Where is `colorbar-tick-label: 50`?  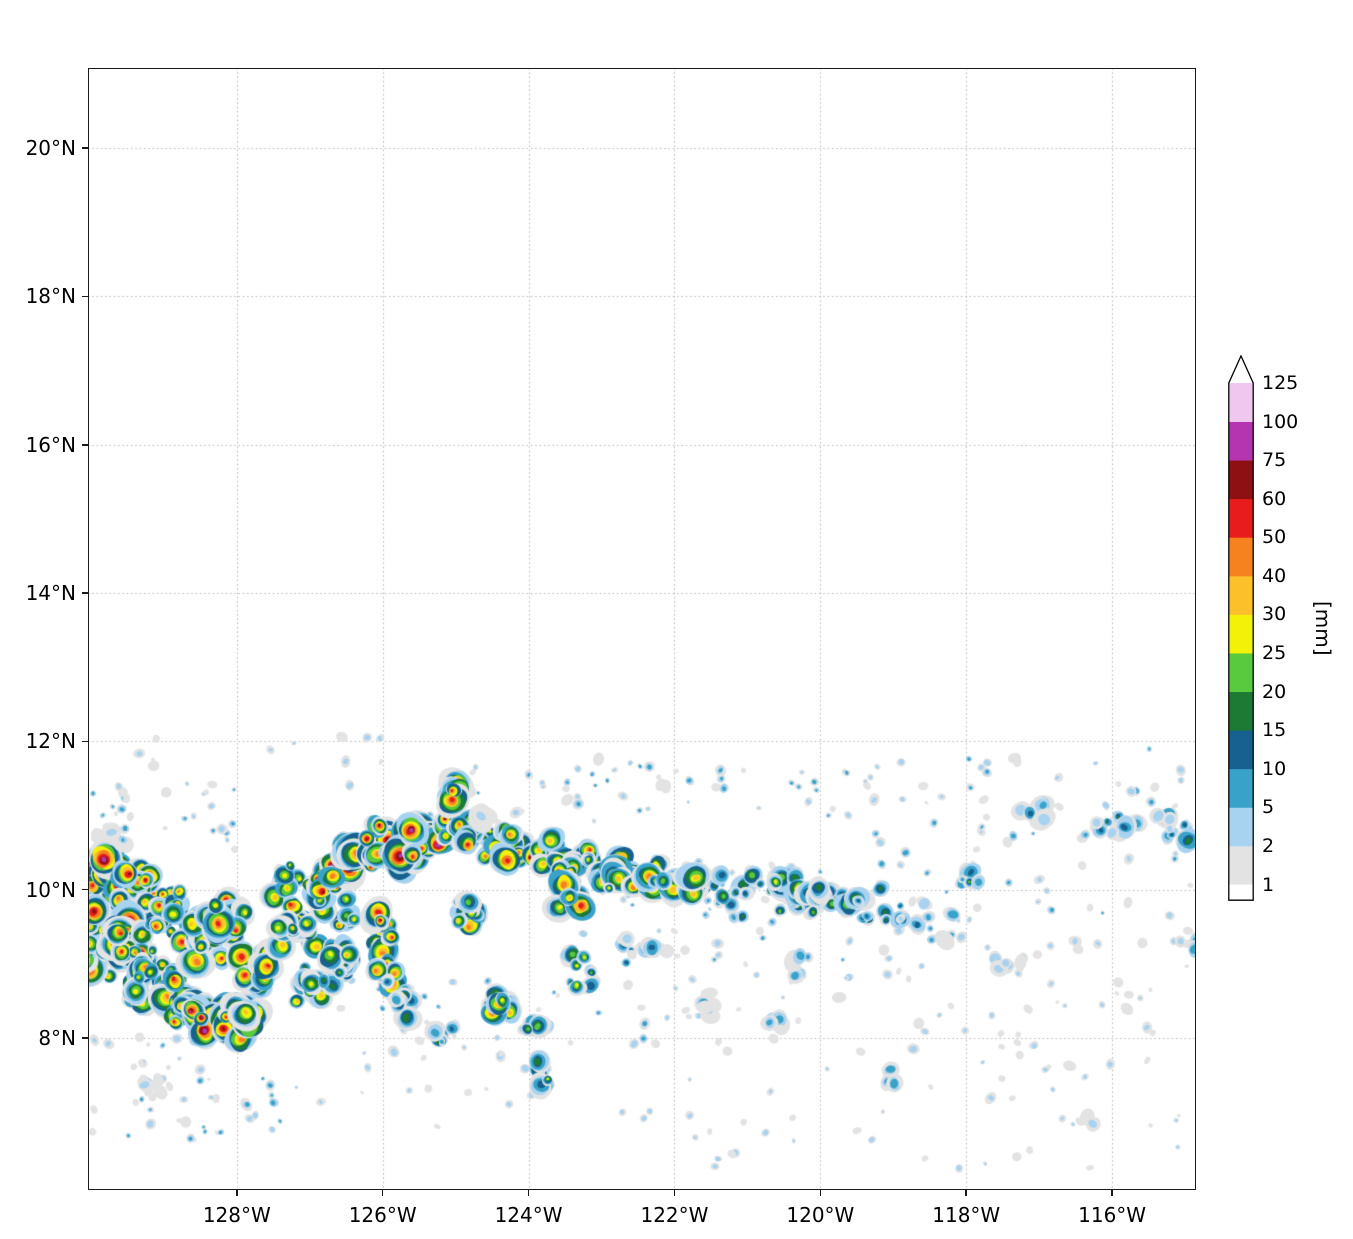 colorbar-tick-label: 50 is located at coordinates (1274, 537).